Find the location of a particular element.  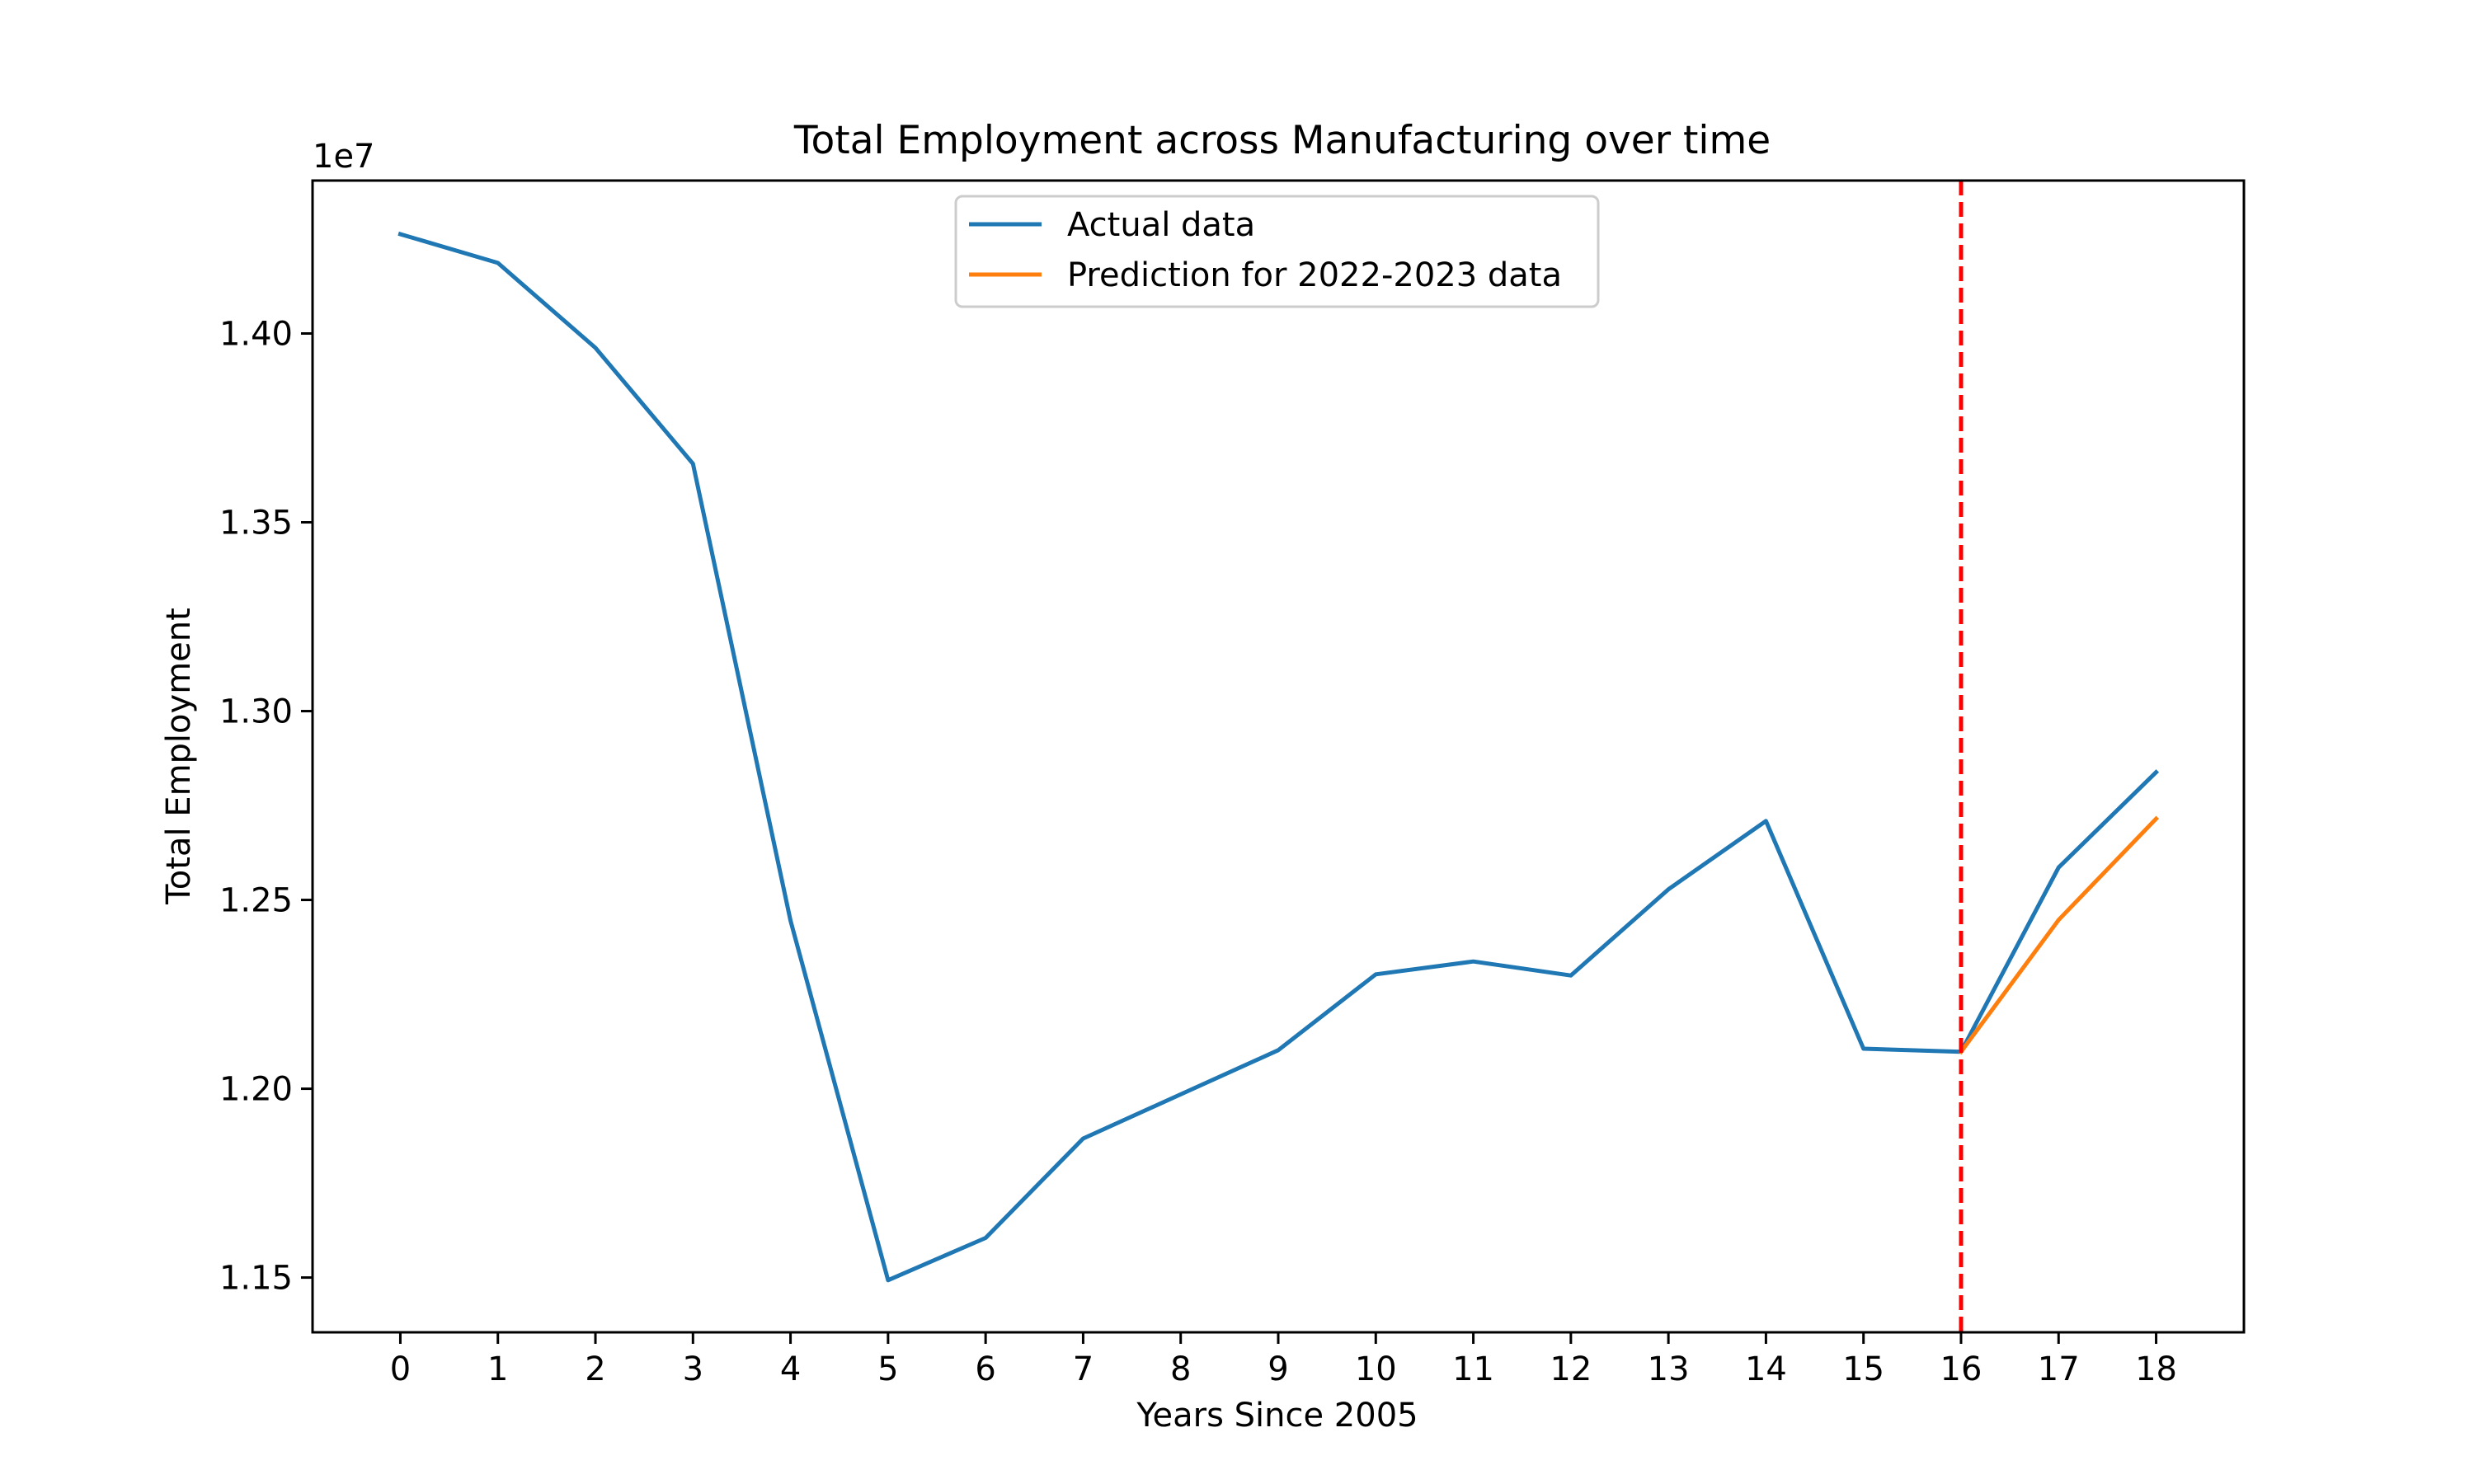

x-tick-label: 5 is located at coordinates (887, 1369).